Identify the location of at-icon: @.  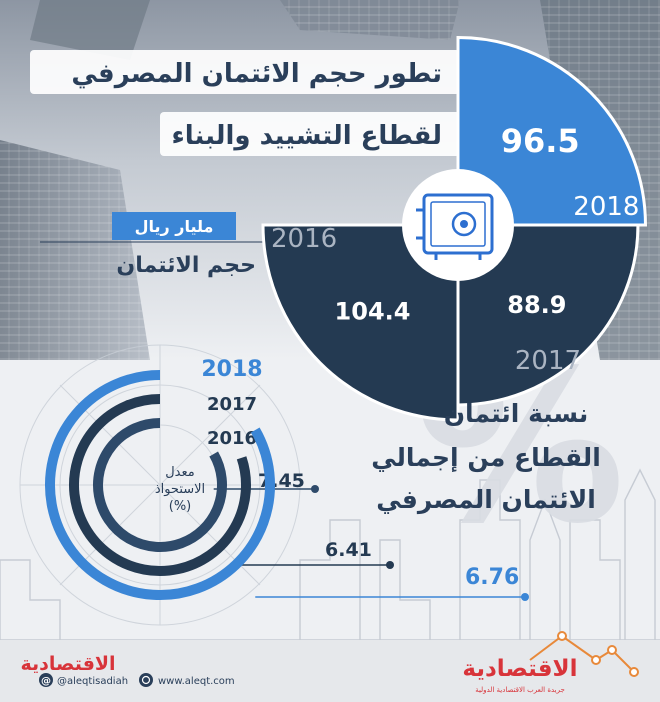
(46, 680).